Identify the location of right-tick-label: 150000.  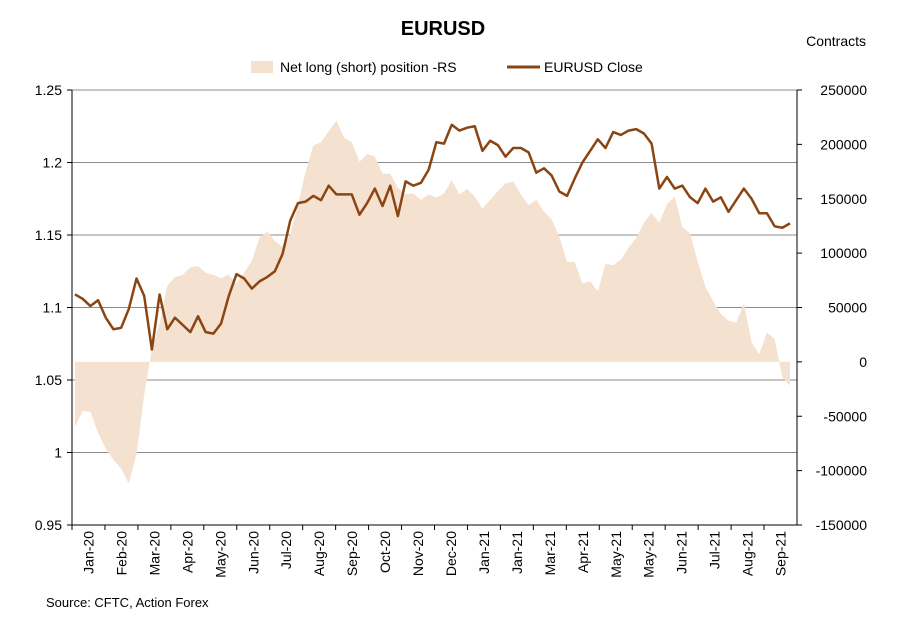
(843, 199).